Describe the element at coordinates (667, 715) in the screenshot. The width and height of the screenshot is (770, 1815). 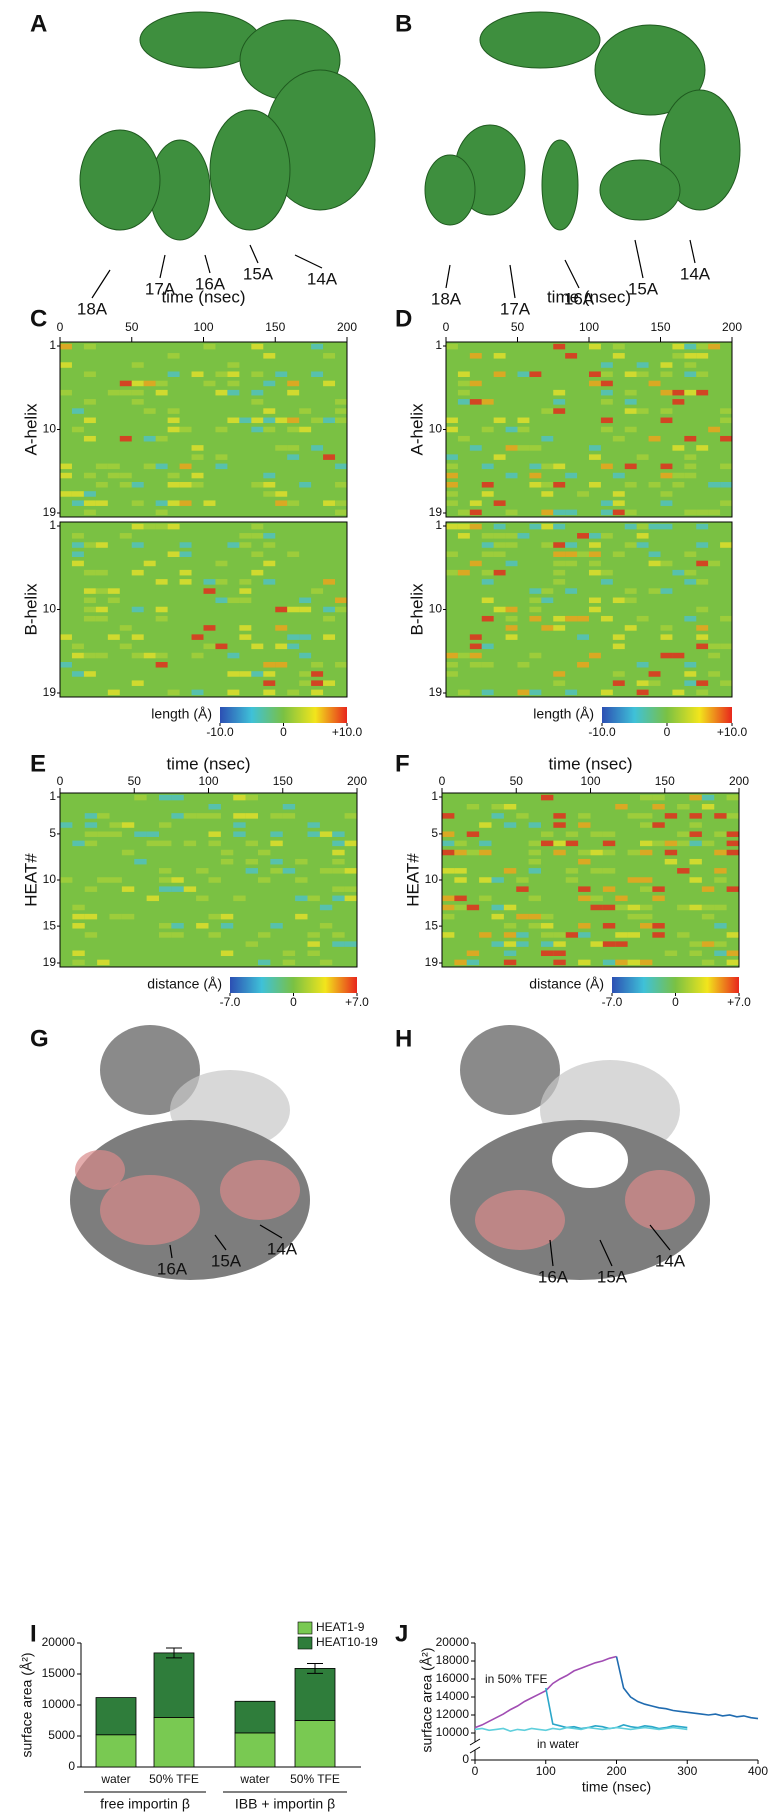
I see `colorbar` at that location.